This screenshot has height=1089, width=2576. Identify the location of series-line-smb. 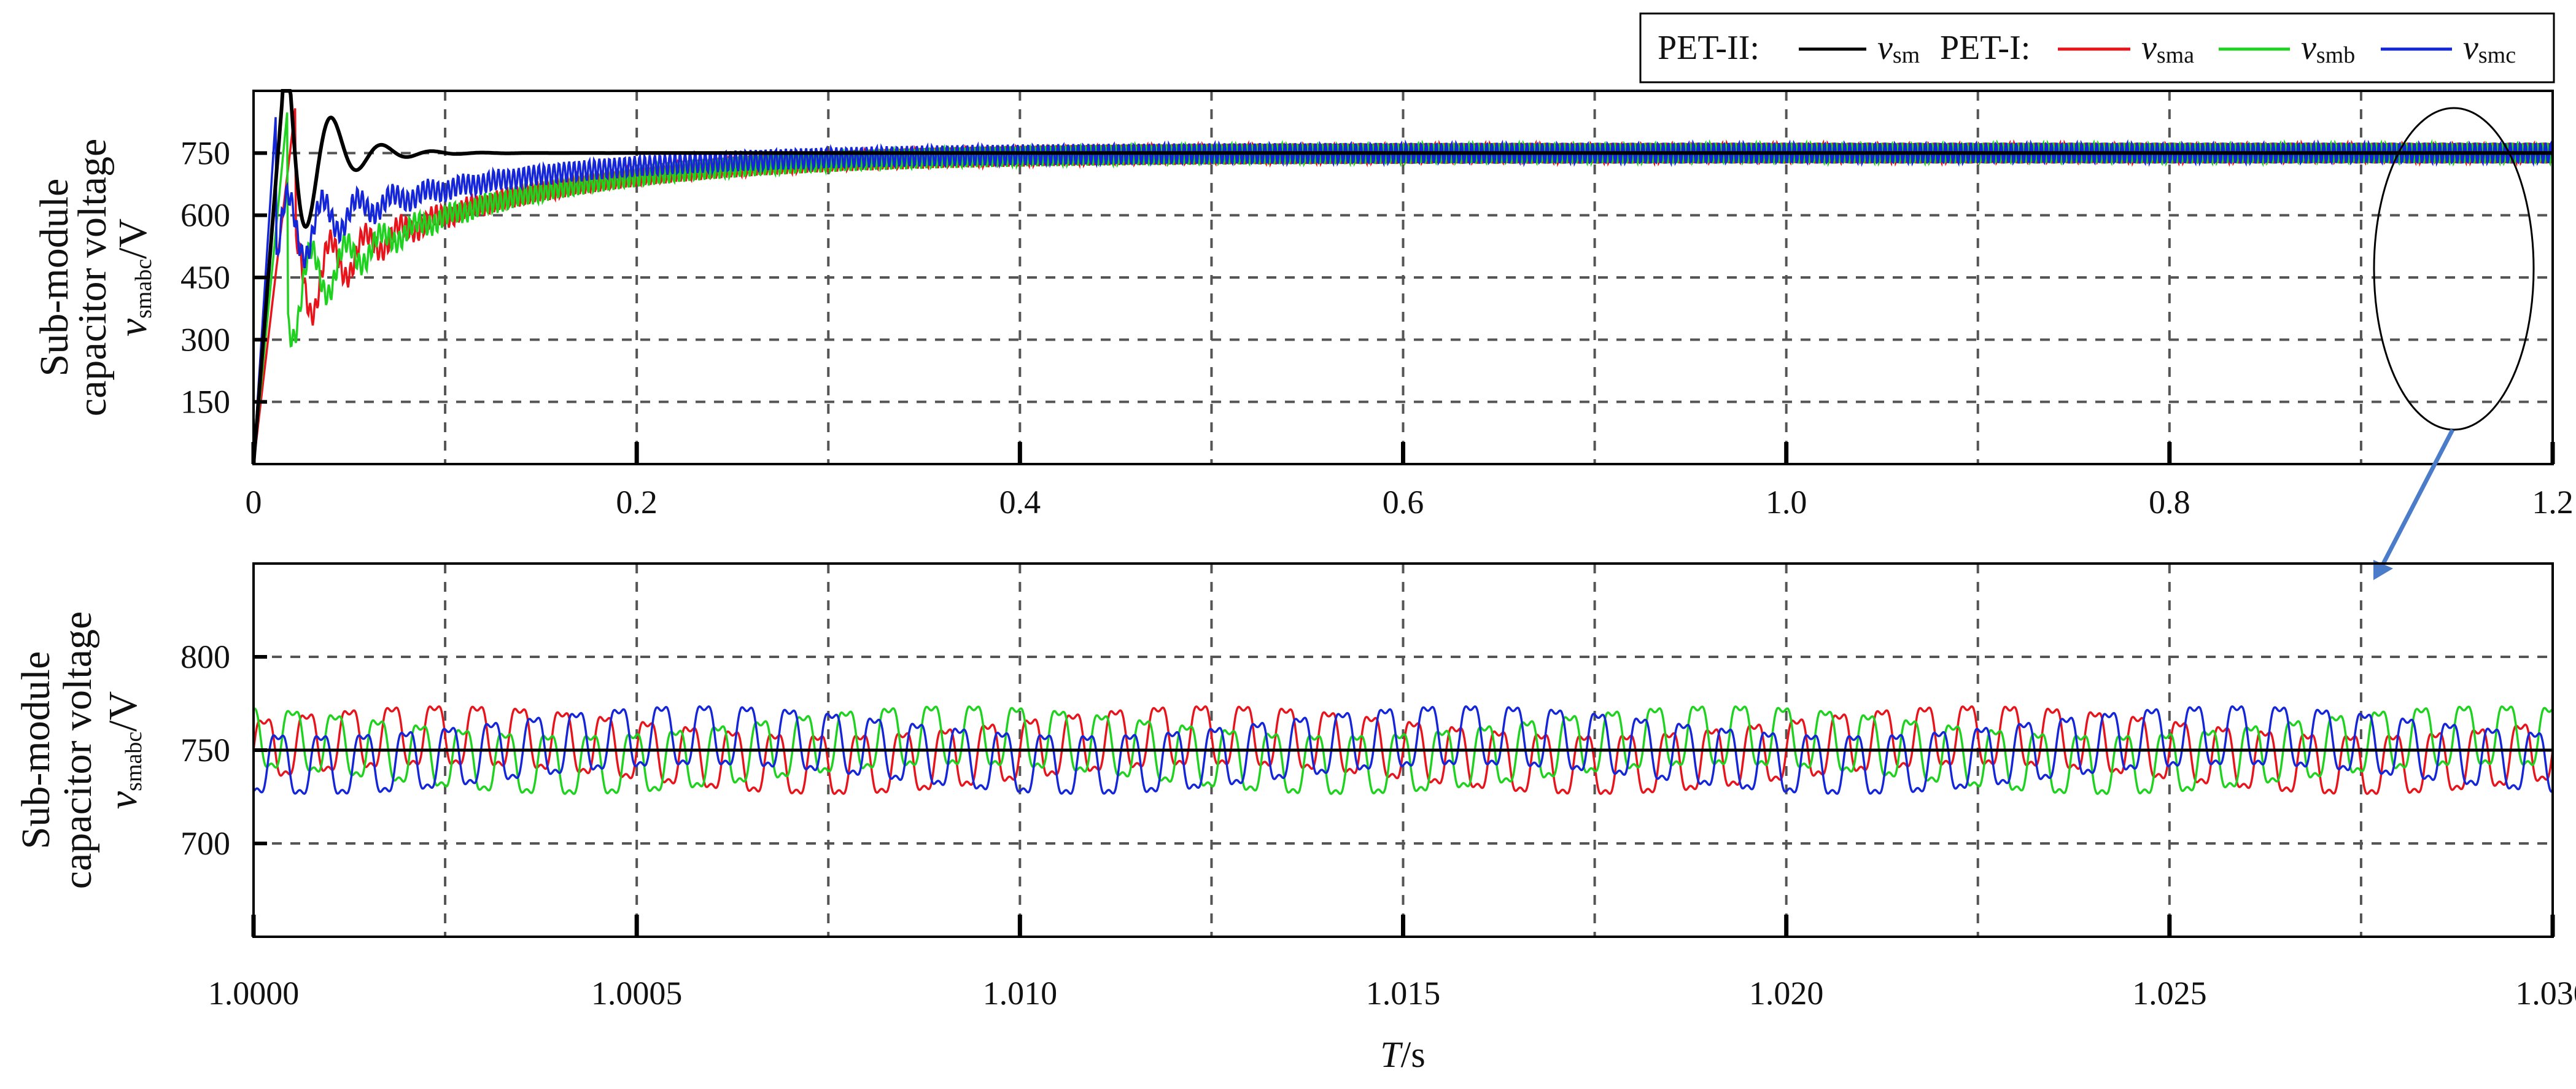
(1403, 750).